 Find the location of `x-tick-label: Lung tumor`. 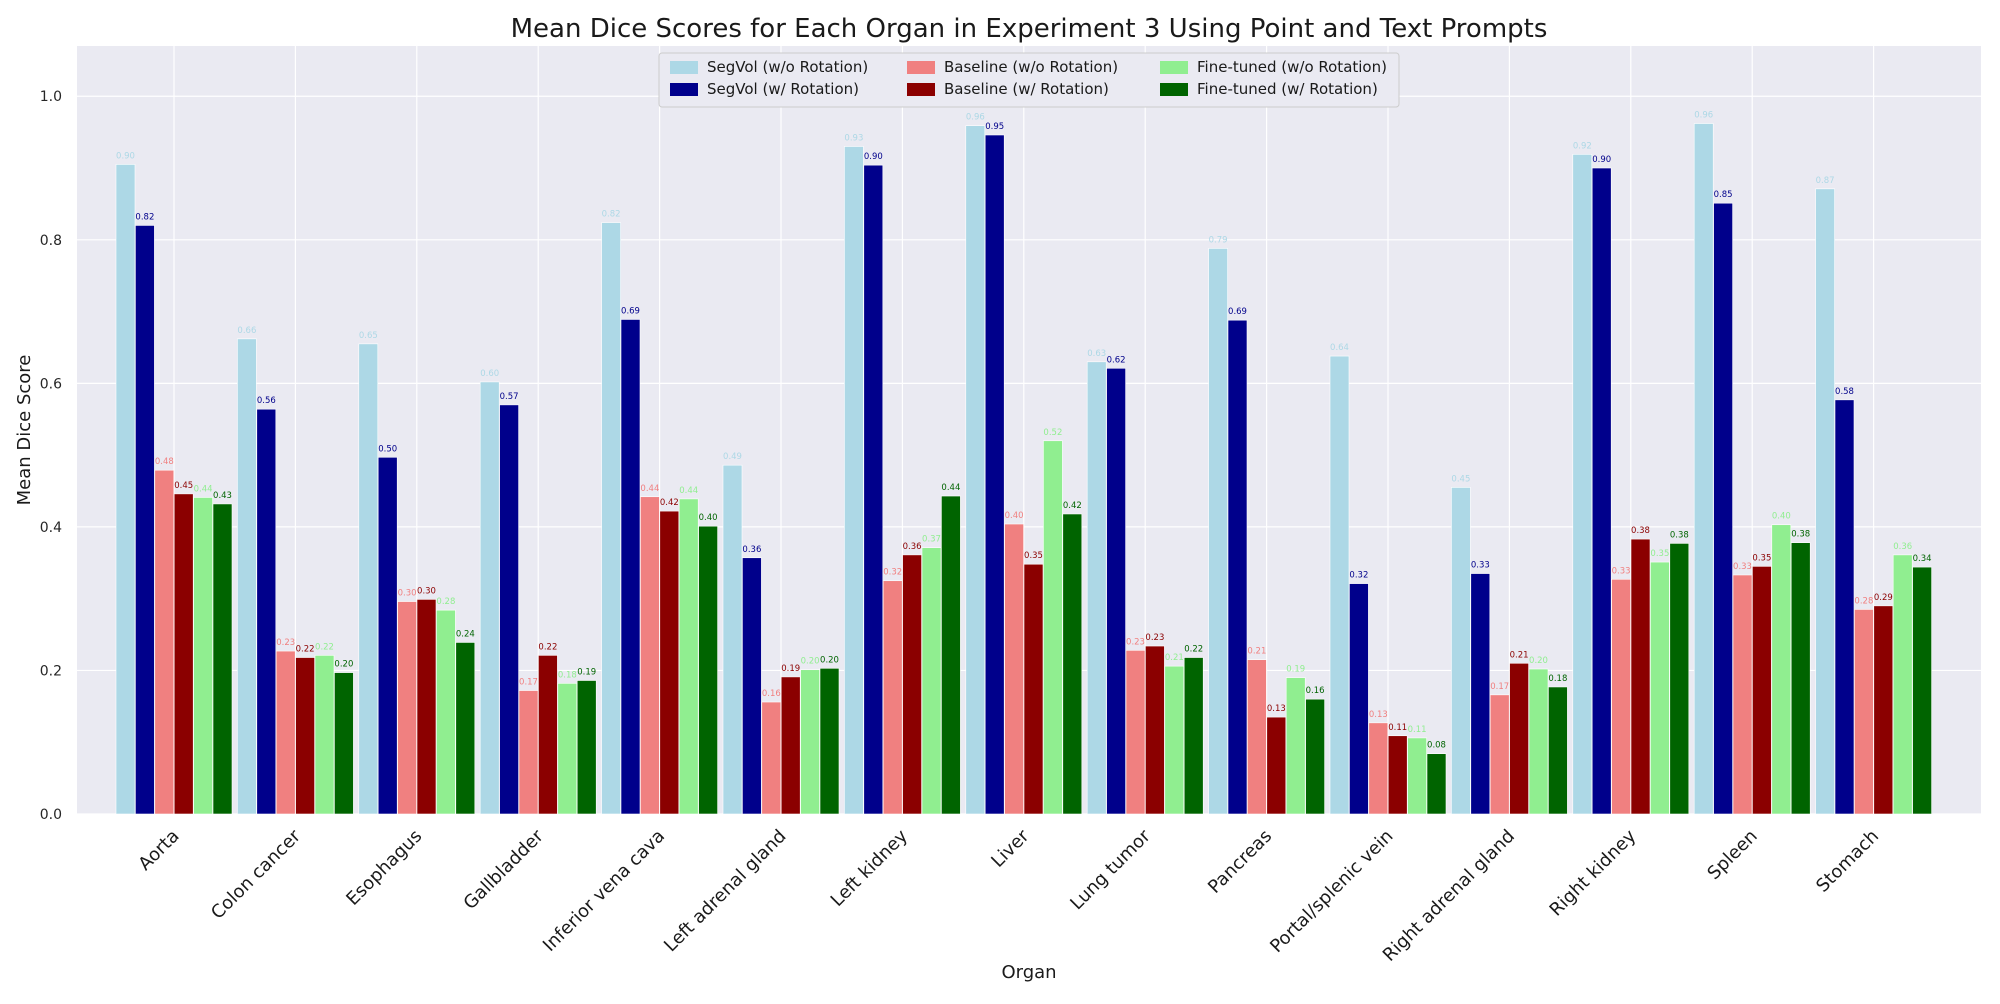

x-tick-label: Lung tumor is located at coordinates (1110, 869).